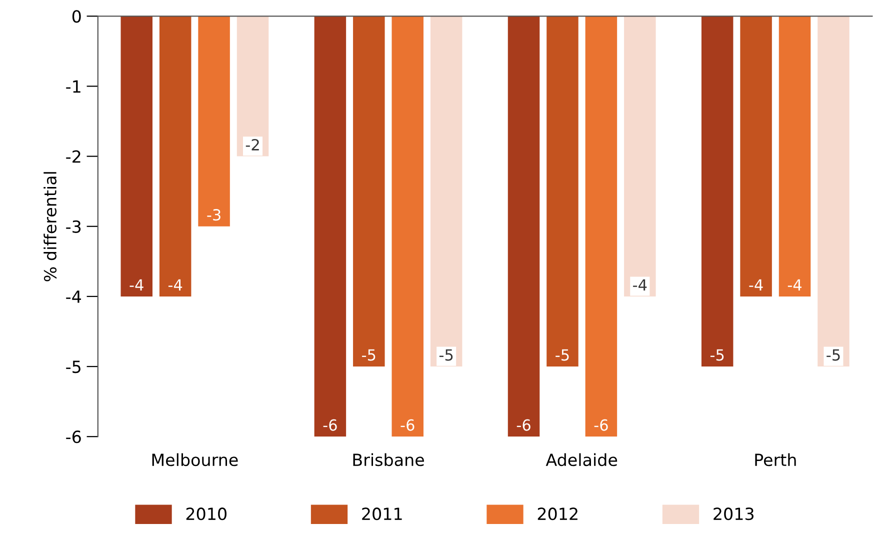 Image resolution: width=890 pixels, height=539 pixels. Describe the element at coordinates (582, 459) in the screenshot. I see `x-tick-label: Adelaide` at that location.